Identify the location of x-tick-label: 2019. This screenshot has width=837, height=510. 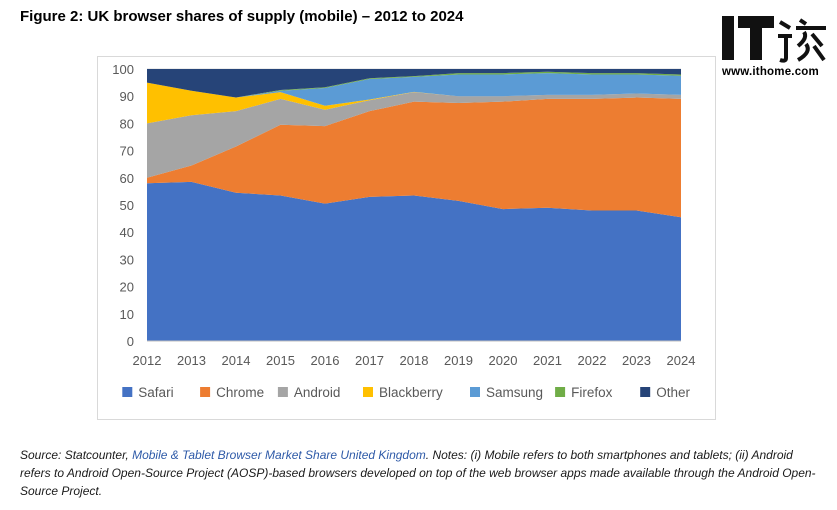
(458, 360).